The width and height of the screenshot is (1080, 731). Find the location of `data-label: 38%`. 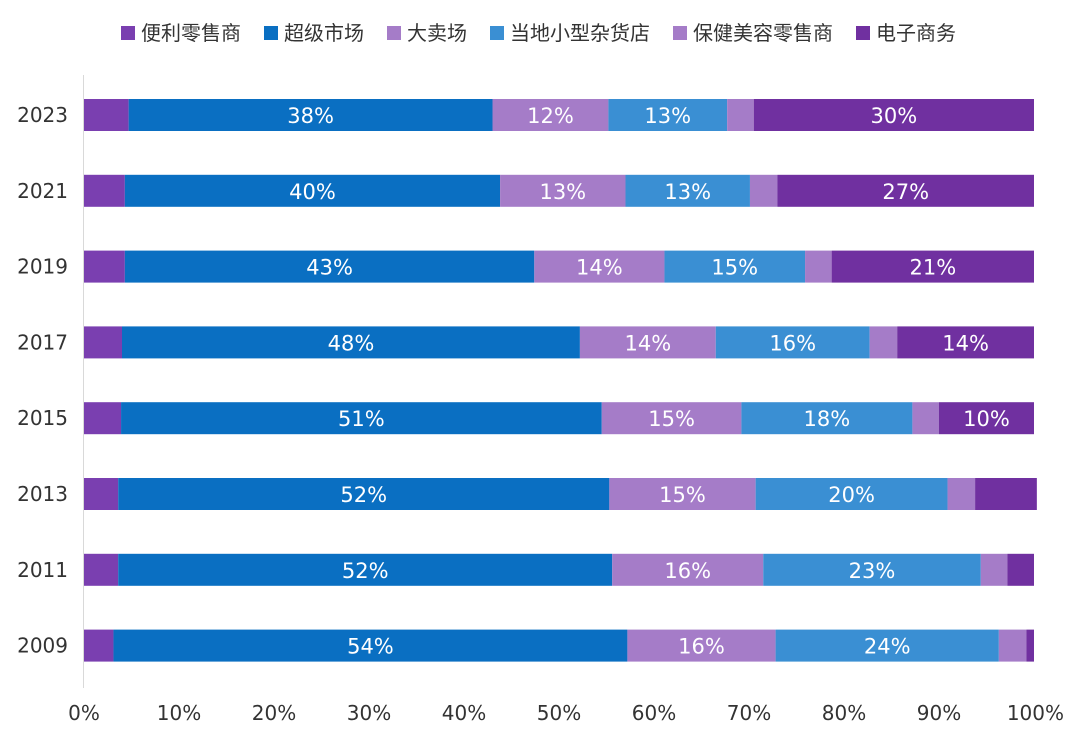

data-label: 38% is located at coordinates (310, 116).